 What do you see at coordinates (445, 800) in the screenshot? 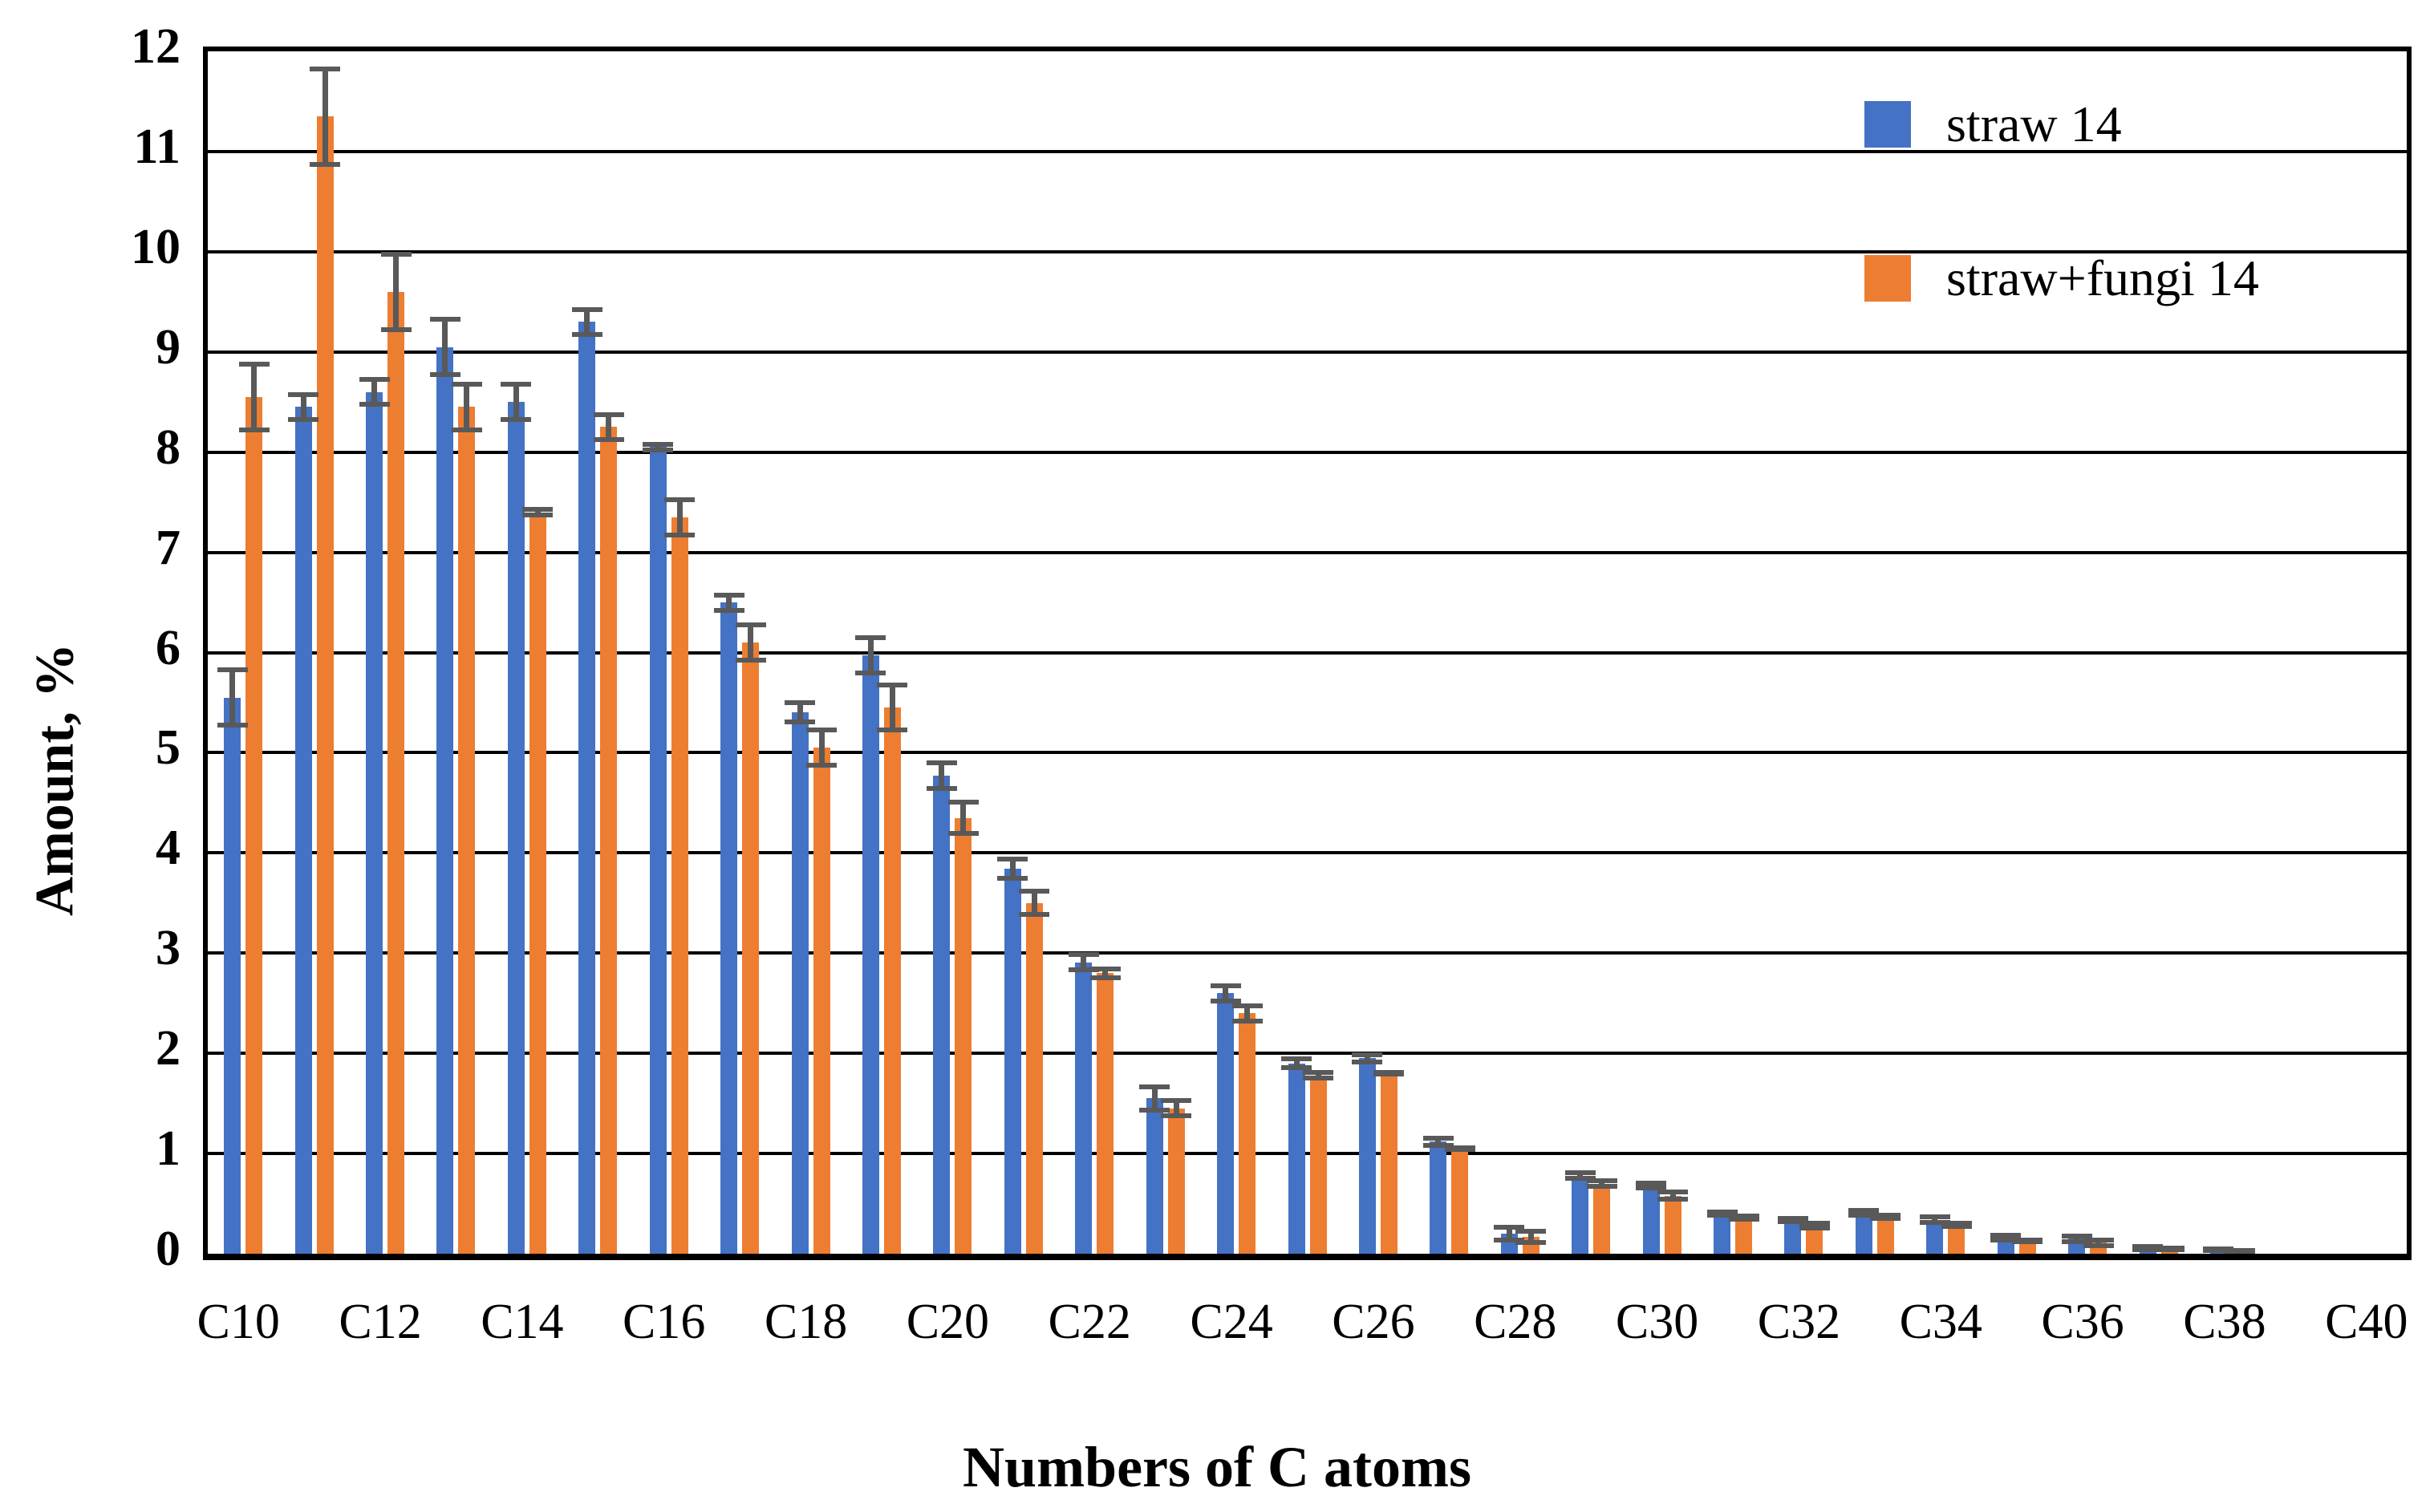
I see `bar-straw-14-C13` at bounding box center [445, 800].